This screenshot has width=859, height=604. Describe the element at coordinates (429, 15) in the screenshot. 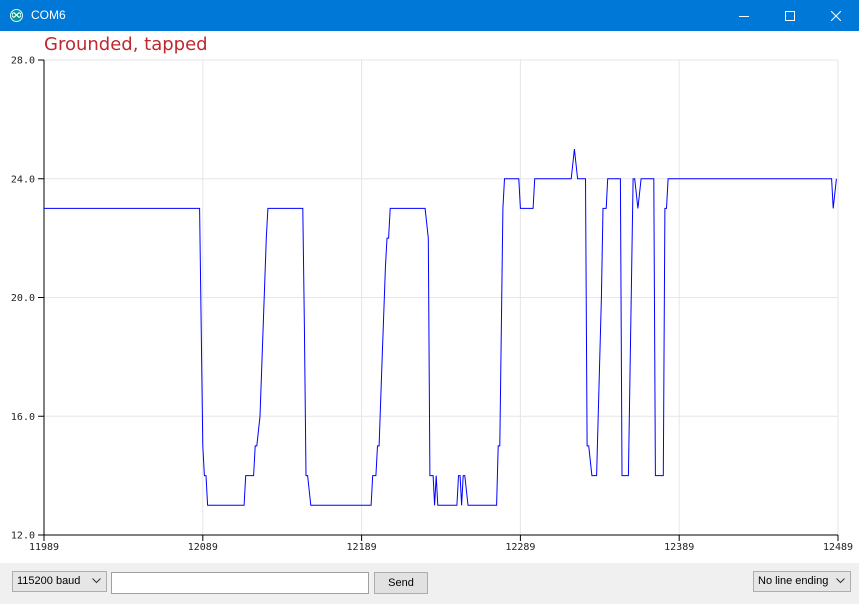

I see `title-bar: COM6` at that location.